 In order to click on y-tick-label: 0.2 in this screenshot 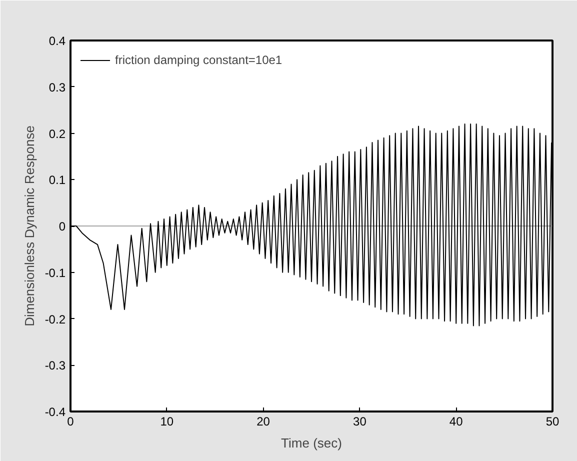, I will do `click(57, 133)`.